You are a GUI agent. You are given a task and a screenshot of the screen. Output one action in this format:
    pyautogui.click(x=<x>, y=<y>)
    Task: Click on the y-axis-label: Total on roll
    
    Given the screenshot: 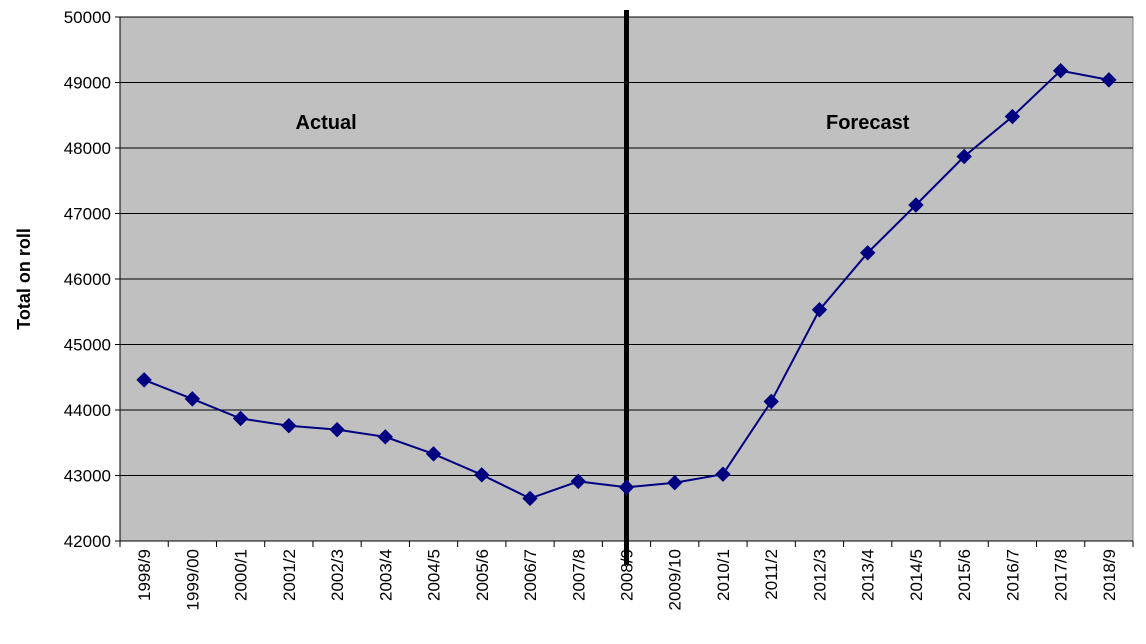 What is the action you would take?
    pyautogui.click(x=24, y=279)
    